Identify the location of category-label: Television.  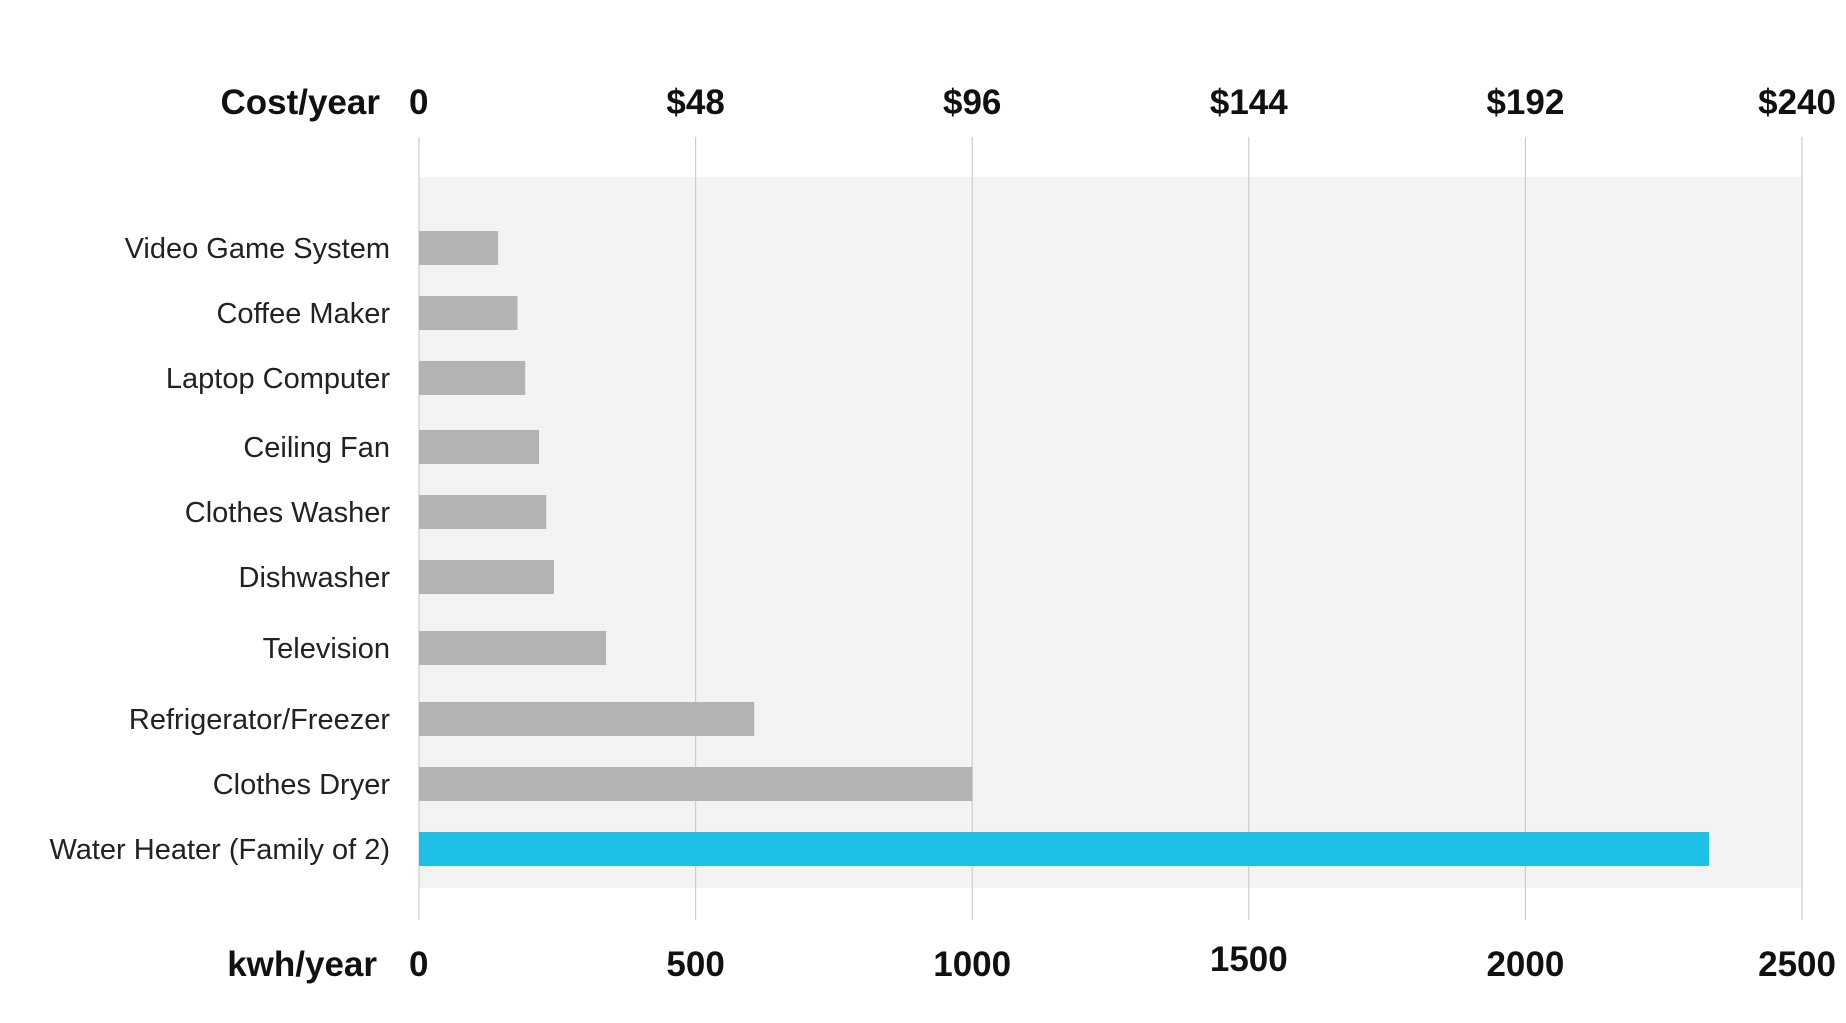
(326, 649).